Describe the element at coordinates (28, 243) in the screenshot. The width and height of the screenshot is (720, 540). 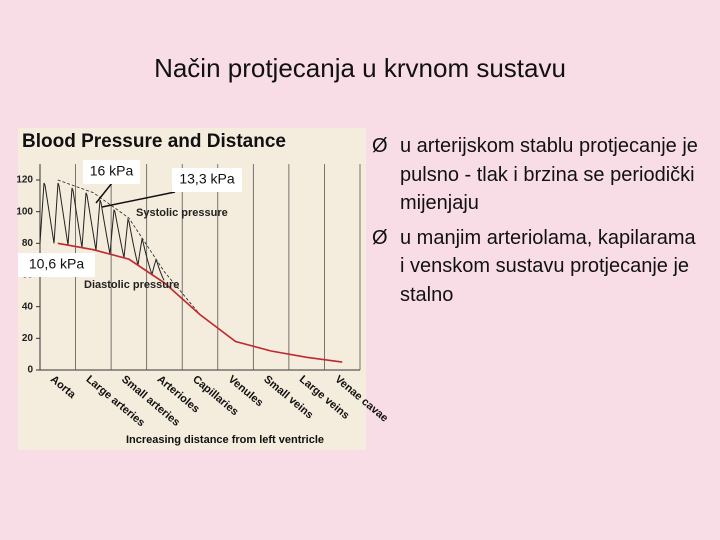
I see `y-tick-label: 80` at that location.